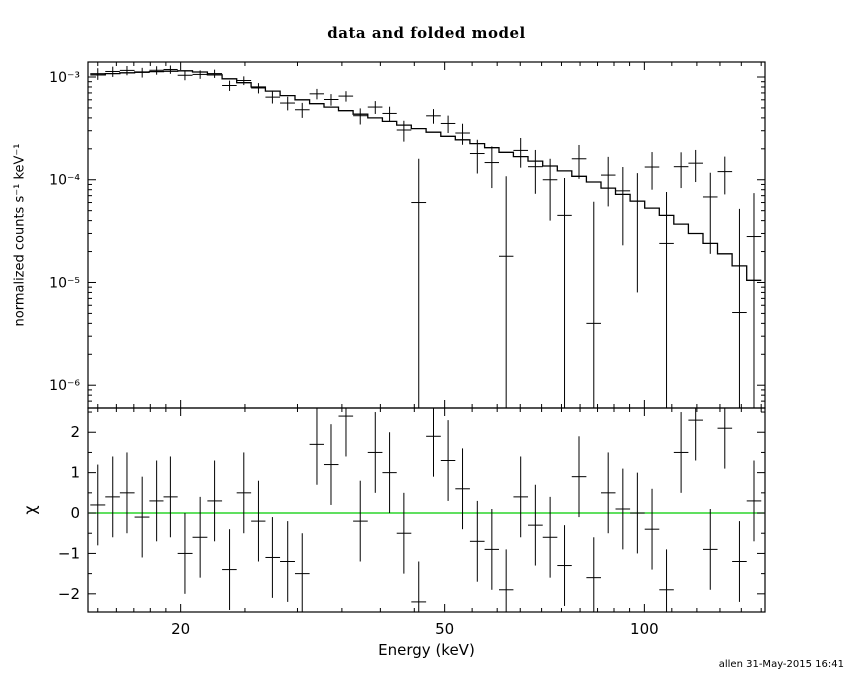 This screenshot has width=850, height=680. Describe the element at coordinates (64, 283) in the screenshot. I see `svg-text: 10⁻⁵` at that location.